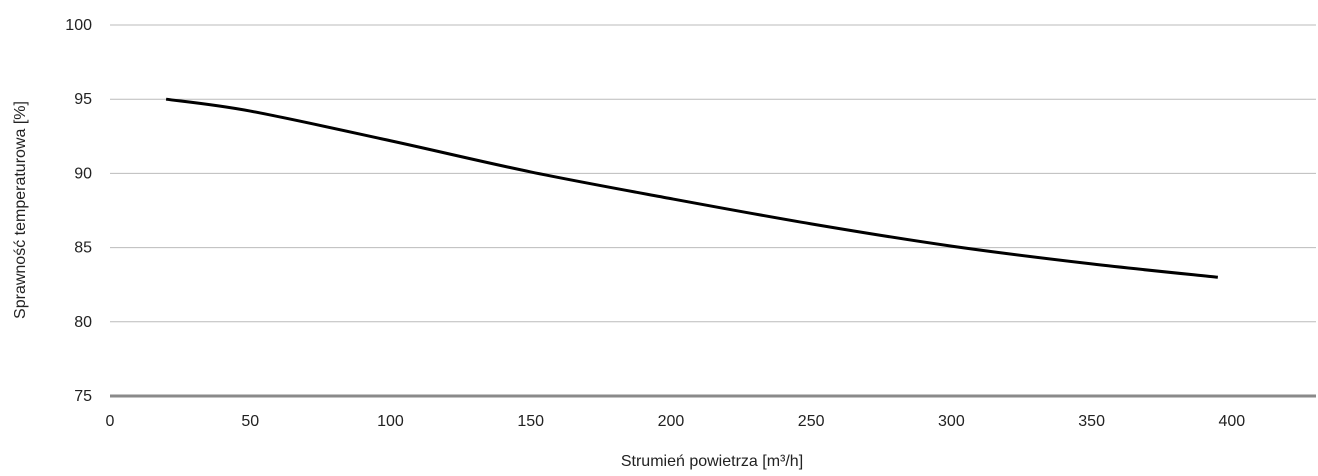  Describe the element at coordinates (250, 421) in the screenshot. I see `x-tick-label-50: 50` at that location.